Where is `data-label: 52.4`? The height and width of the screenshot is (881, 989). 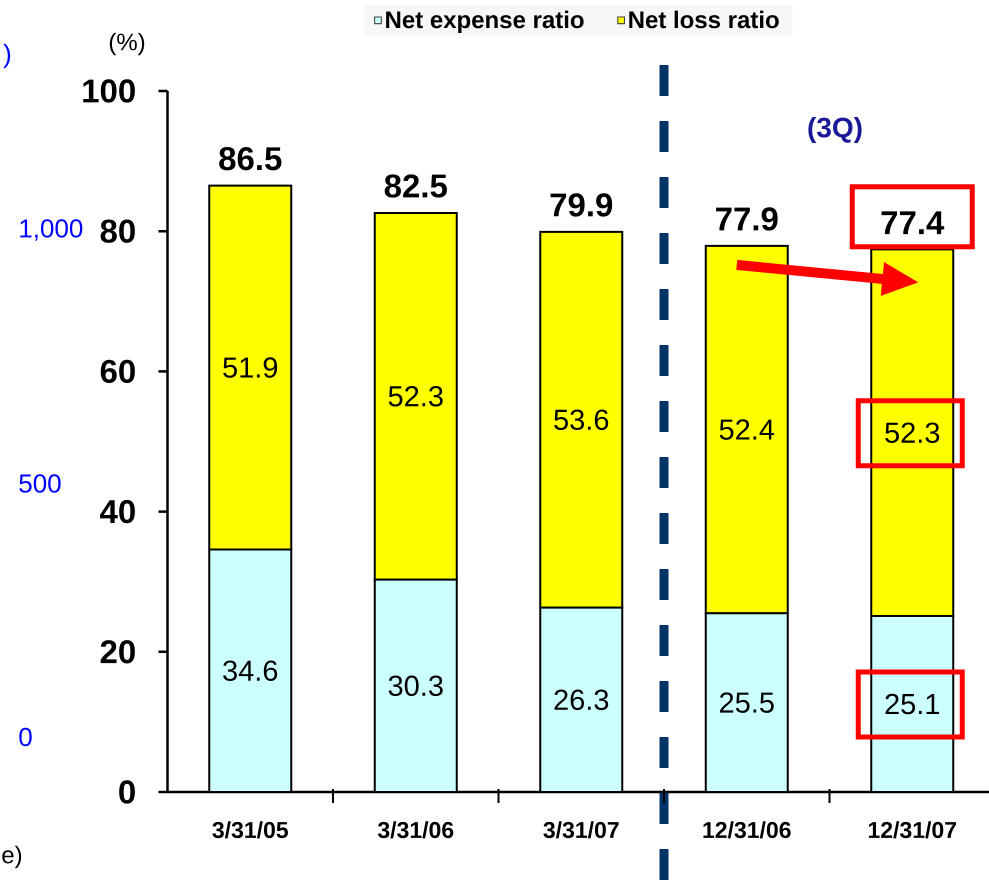
data-label: 52.4 is located at coordinates (747, 429).